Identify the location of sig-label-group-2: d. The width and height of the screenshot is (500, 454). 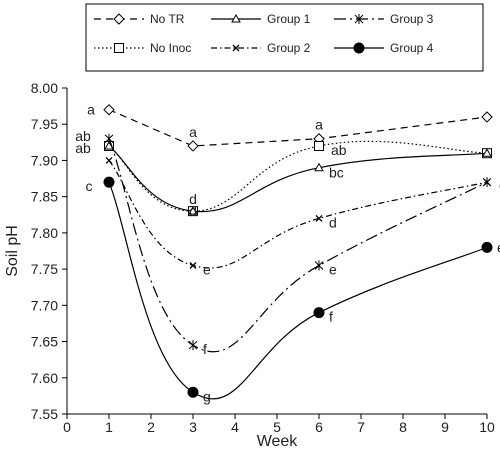
(333, 222).